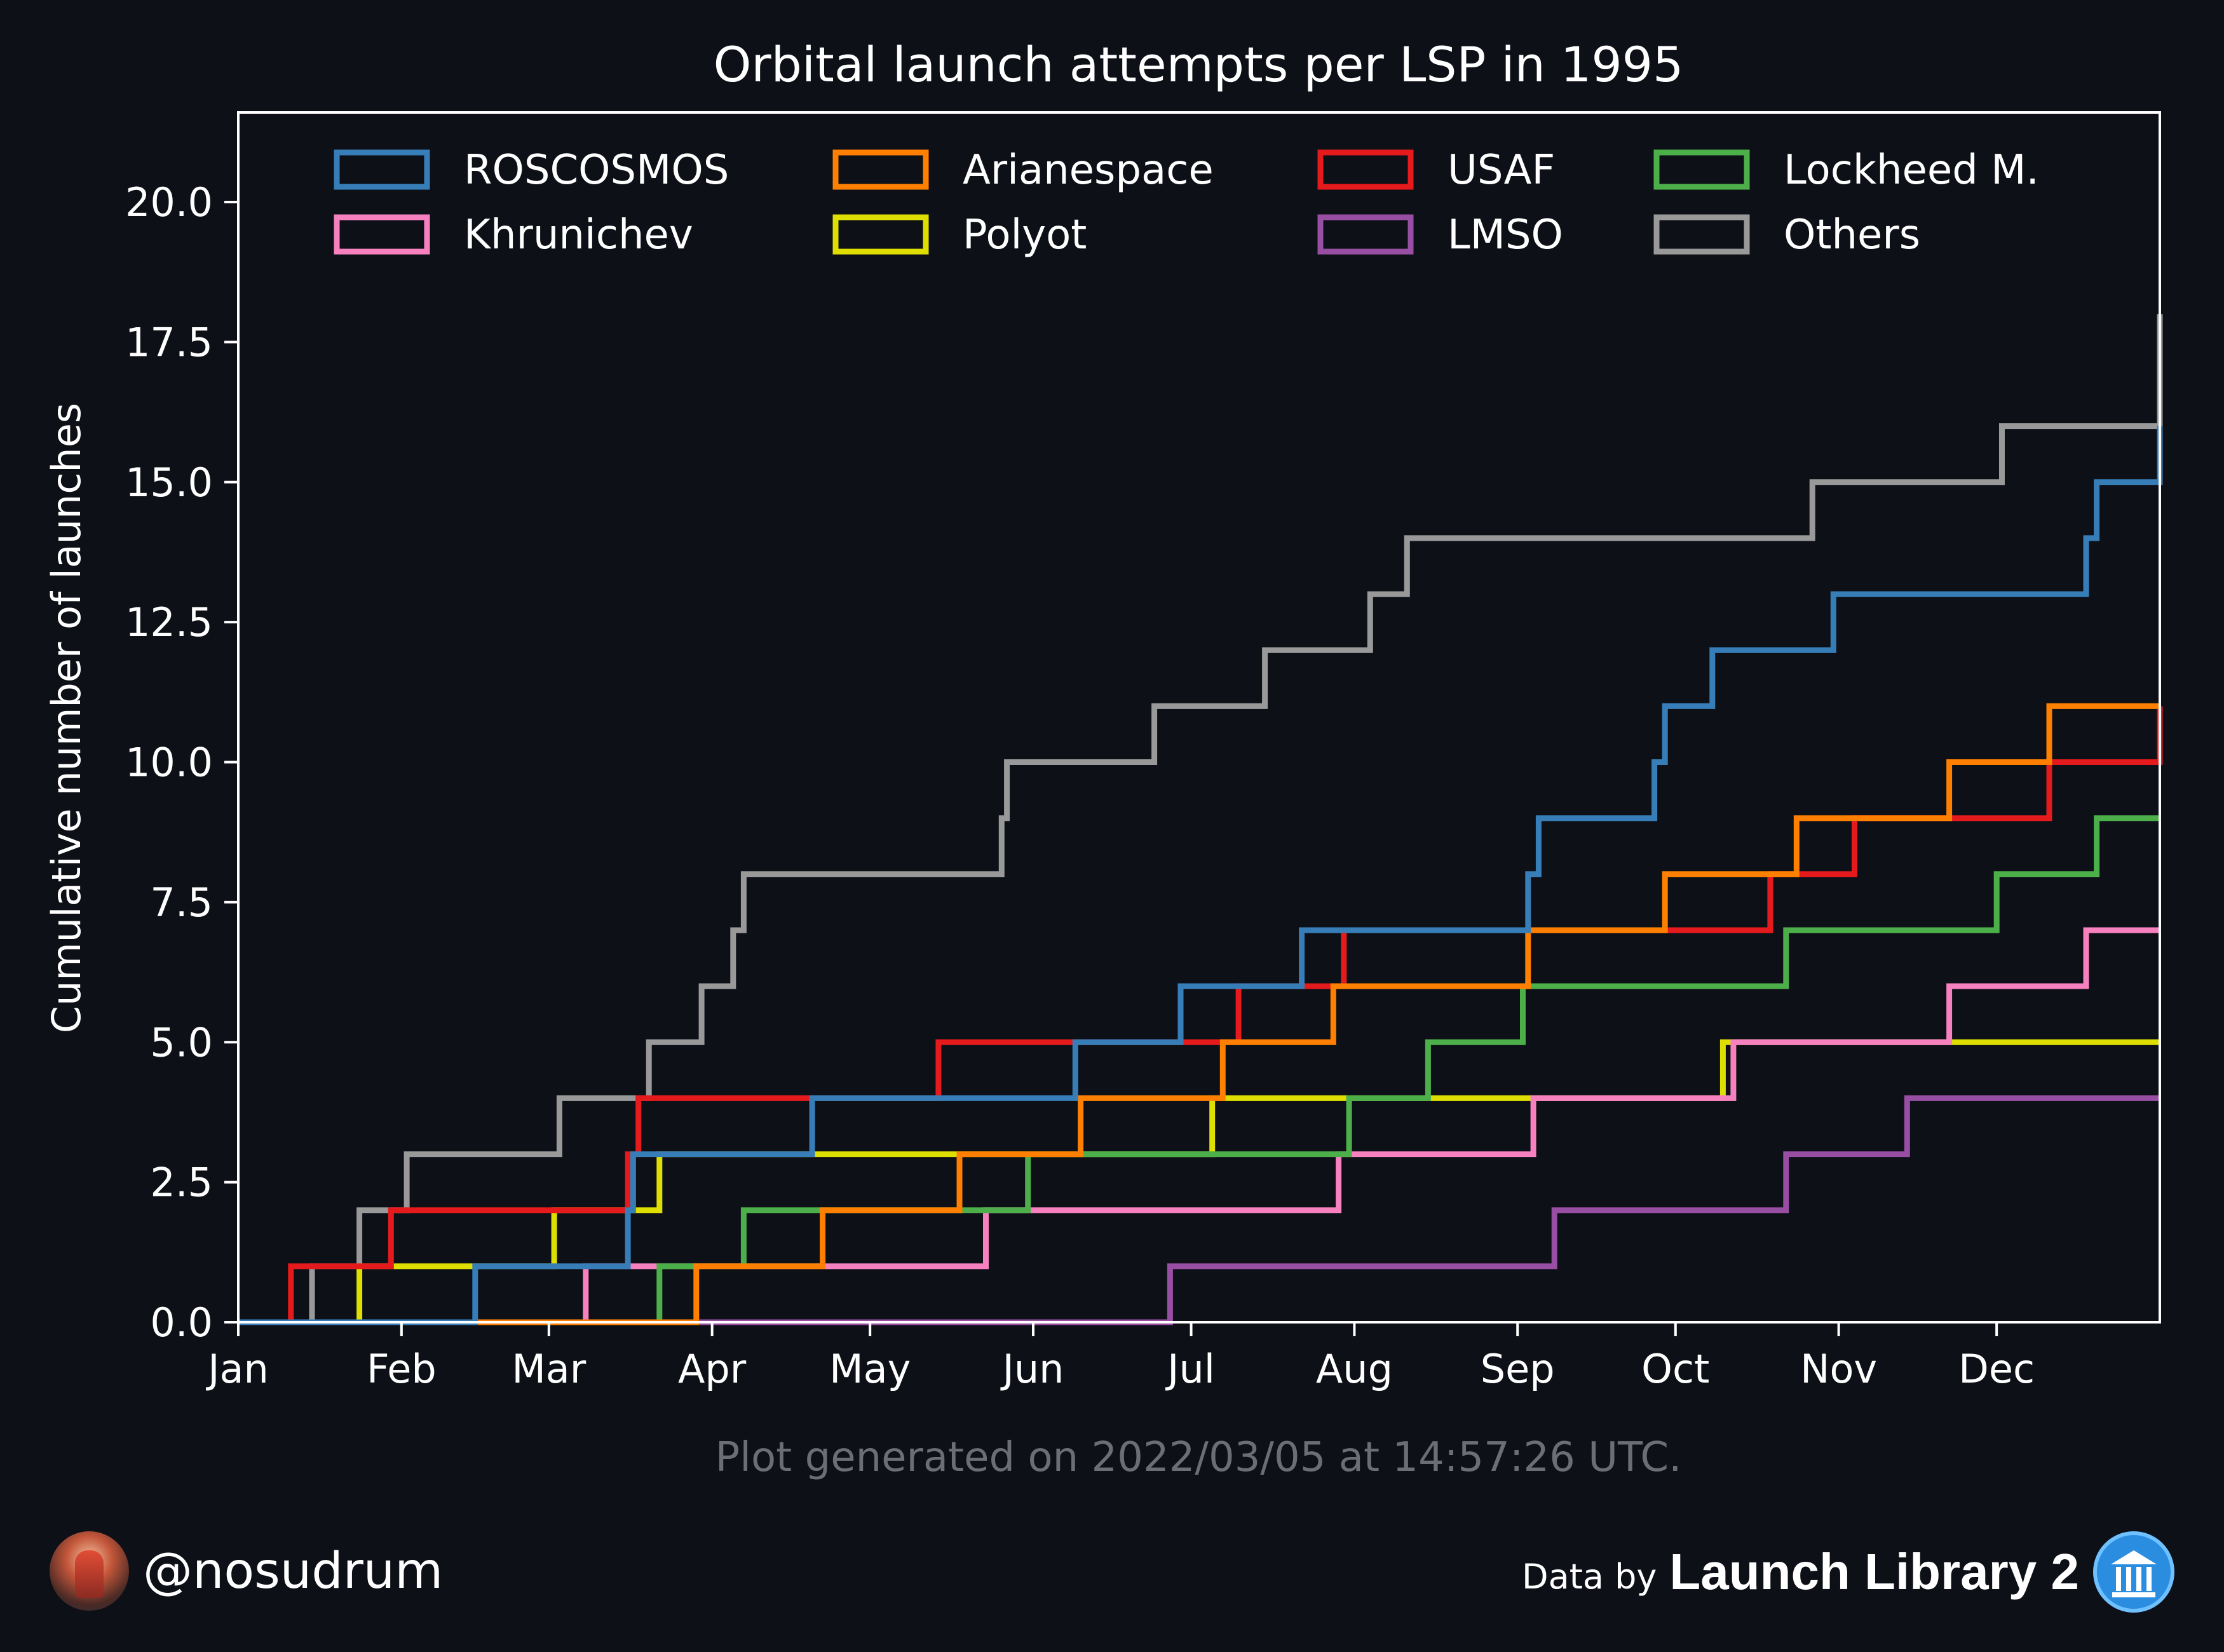 This screenshot has height=1652, width=2224. What do you see at coordinates (1025, 236) in the screenshot?
I see `legend-label: Polyot` at bounding box center [1025, 236].